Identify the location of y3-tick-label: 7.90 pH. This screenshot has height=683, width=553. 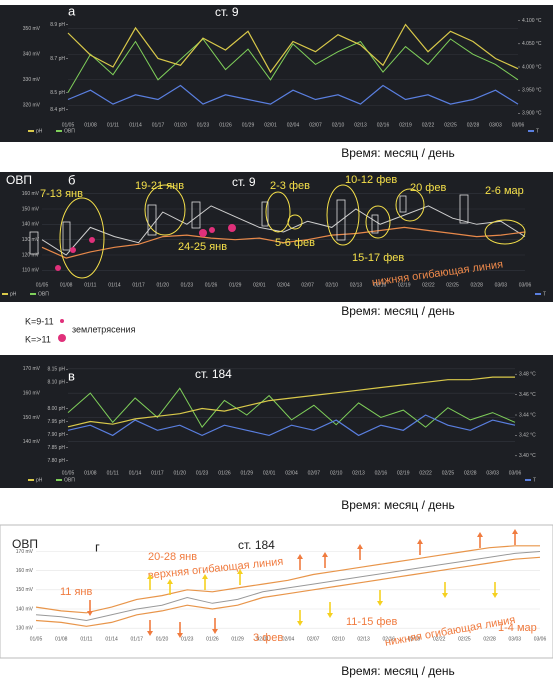
(56, 435).